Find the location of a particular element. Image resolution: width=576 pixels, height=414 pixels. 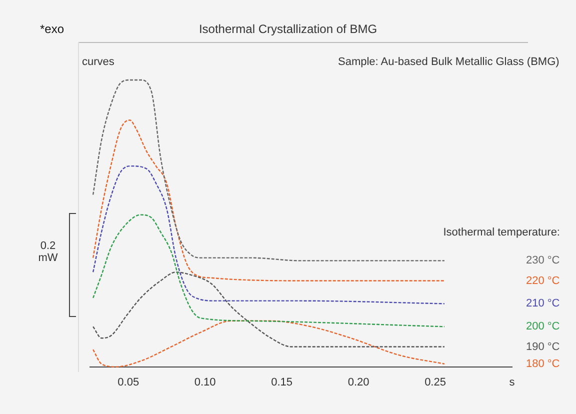

text: 210 °C is located at coordinates (543, 304).